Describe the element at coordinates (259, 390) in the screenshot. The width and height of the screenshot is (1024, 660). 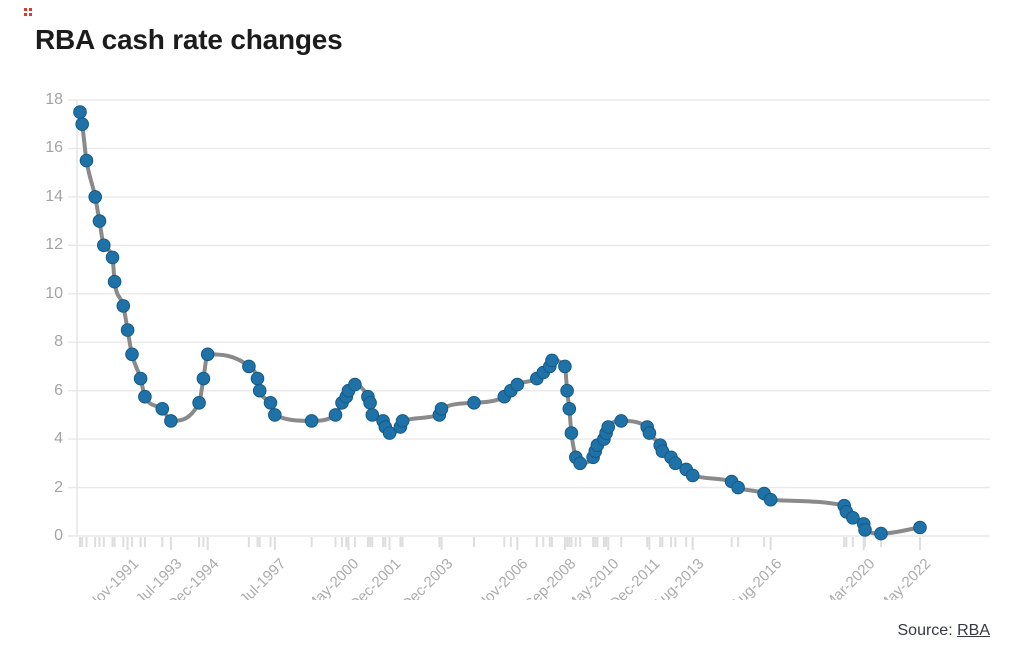
I see `data-point-Dec-1996` at that location.